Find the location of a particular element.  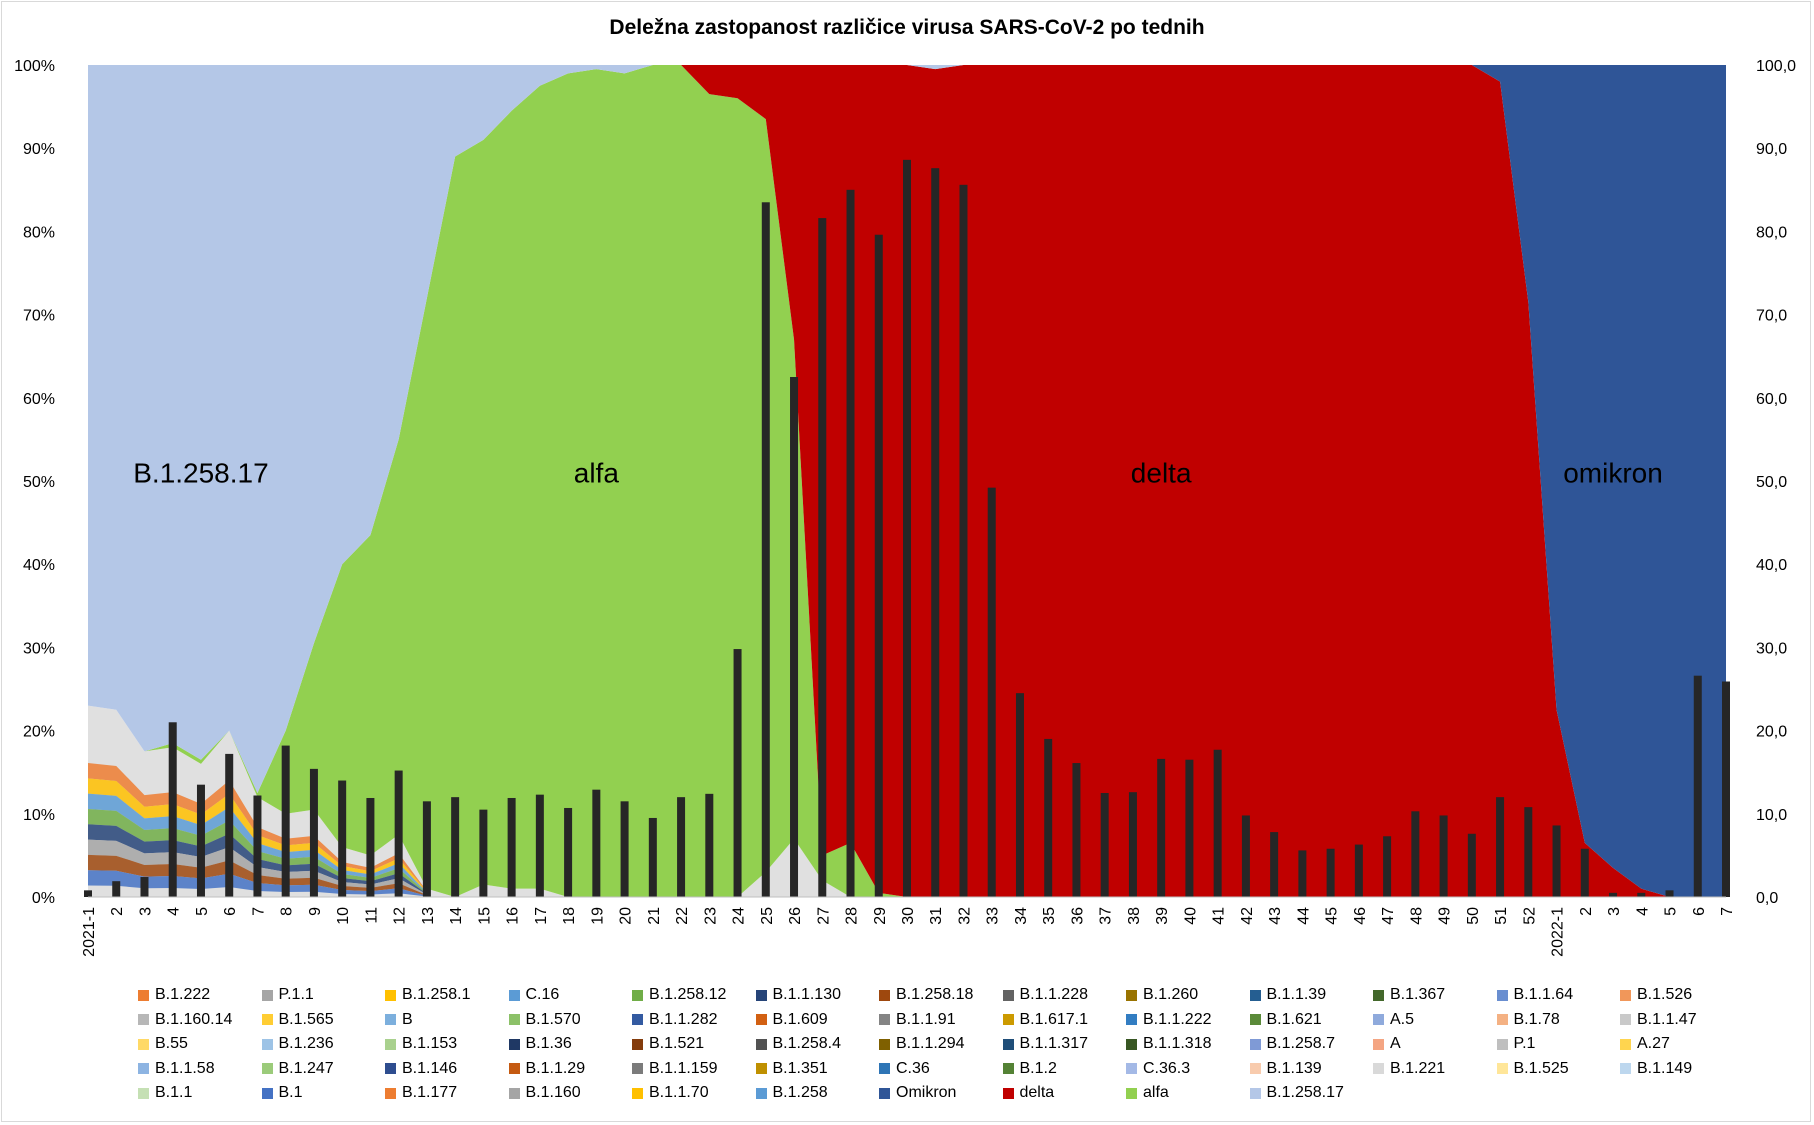

legend-item: B.1.526 is located at coordinates (1656, 995).